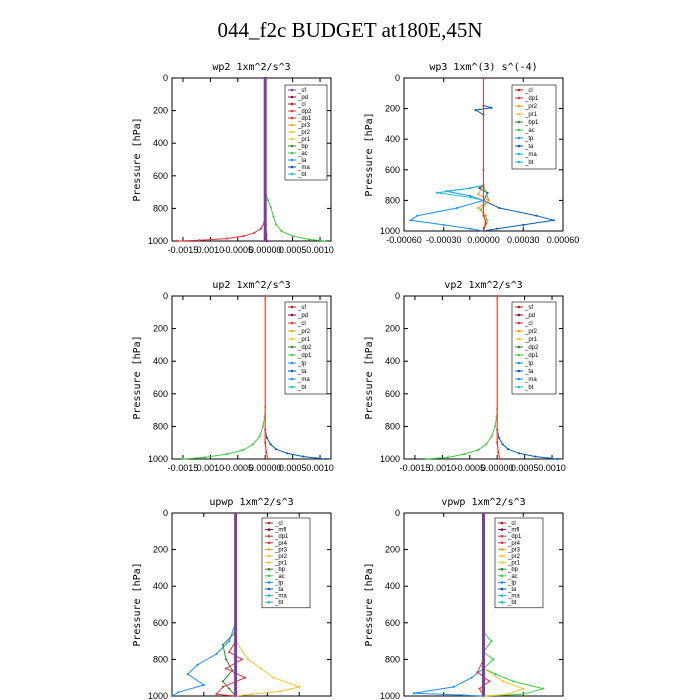 The height and width of the screenshot is (700, 700). Describe the element at coordinates (280, 597) in the screenshot. I see `legend-entry: _ma` at that location.